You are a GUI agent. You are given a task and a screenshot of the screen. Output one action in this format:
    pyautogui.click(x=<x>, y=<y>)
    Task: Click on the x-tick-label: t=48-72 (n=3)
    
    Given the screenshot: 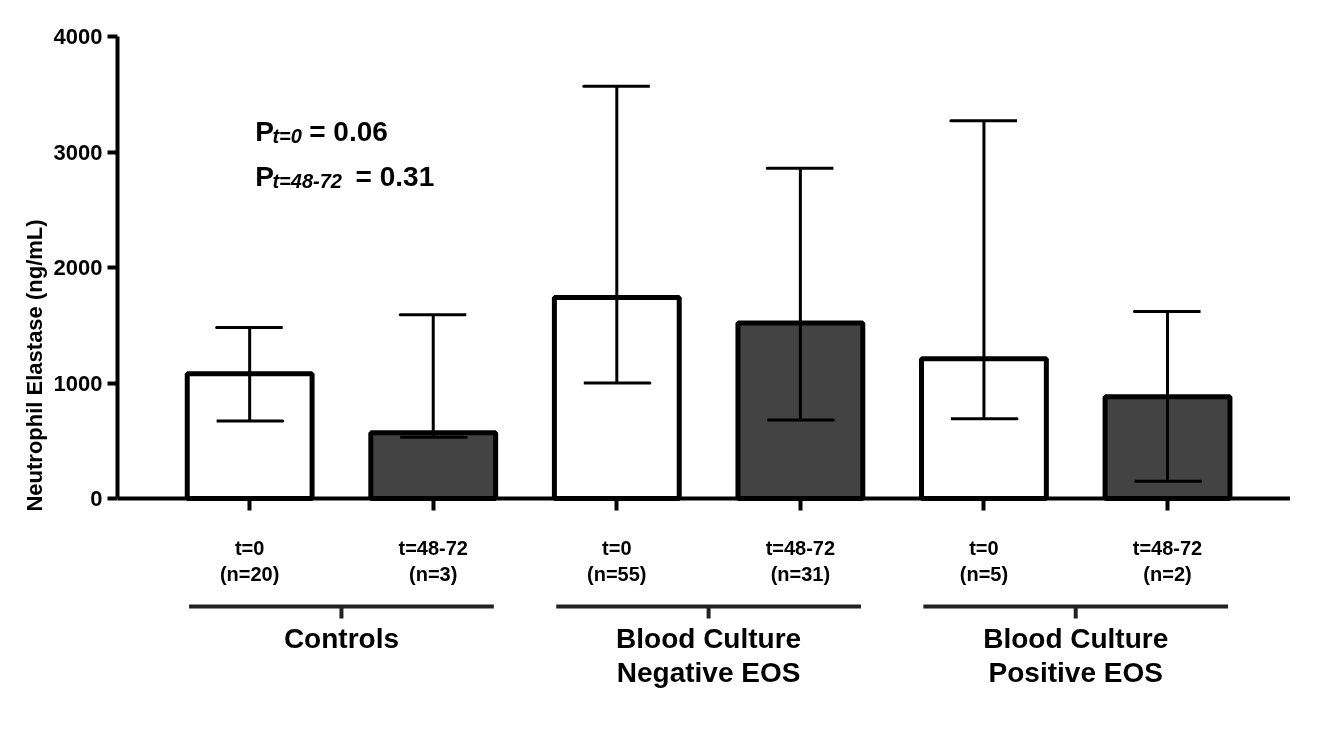 What is the action you would take?
    pyautogui.click(x=433, y=560)
    